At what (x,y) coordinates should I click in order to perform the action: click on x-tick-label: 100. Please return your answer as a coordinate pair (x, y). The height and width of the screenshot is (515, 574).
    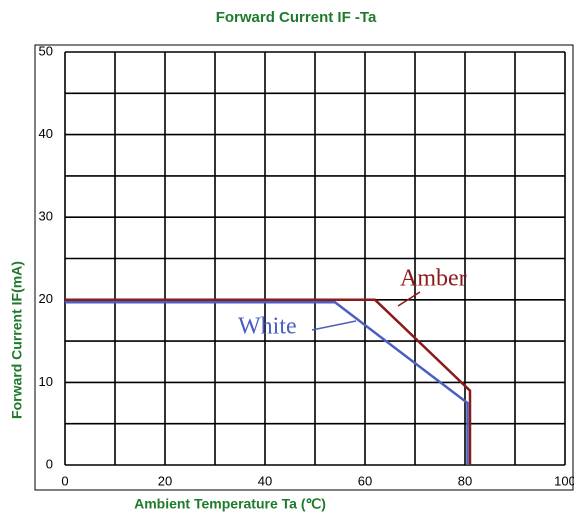
    Looking at the image, I should click on (564, 480).